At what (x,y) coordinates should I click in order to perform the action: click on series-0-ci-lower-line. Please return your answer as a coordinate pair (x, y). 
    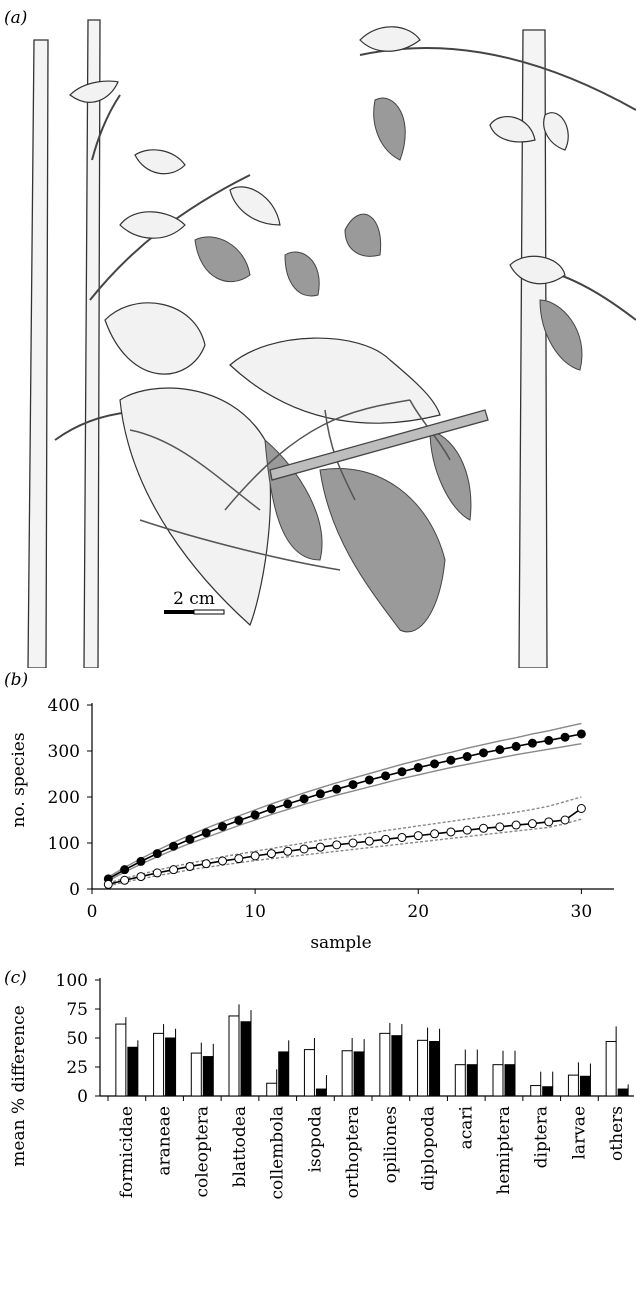
    Looking at the image, I should click on (344, 812).